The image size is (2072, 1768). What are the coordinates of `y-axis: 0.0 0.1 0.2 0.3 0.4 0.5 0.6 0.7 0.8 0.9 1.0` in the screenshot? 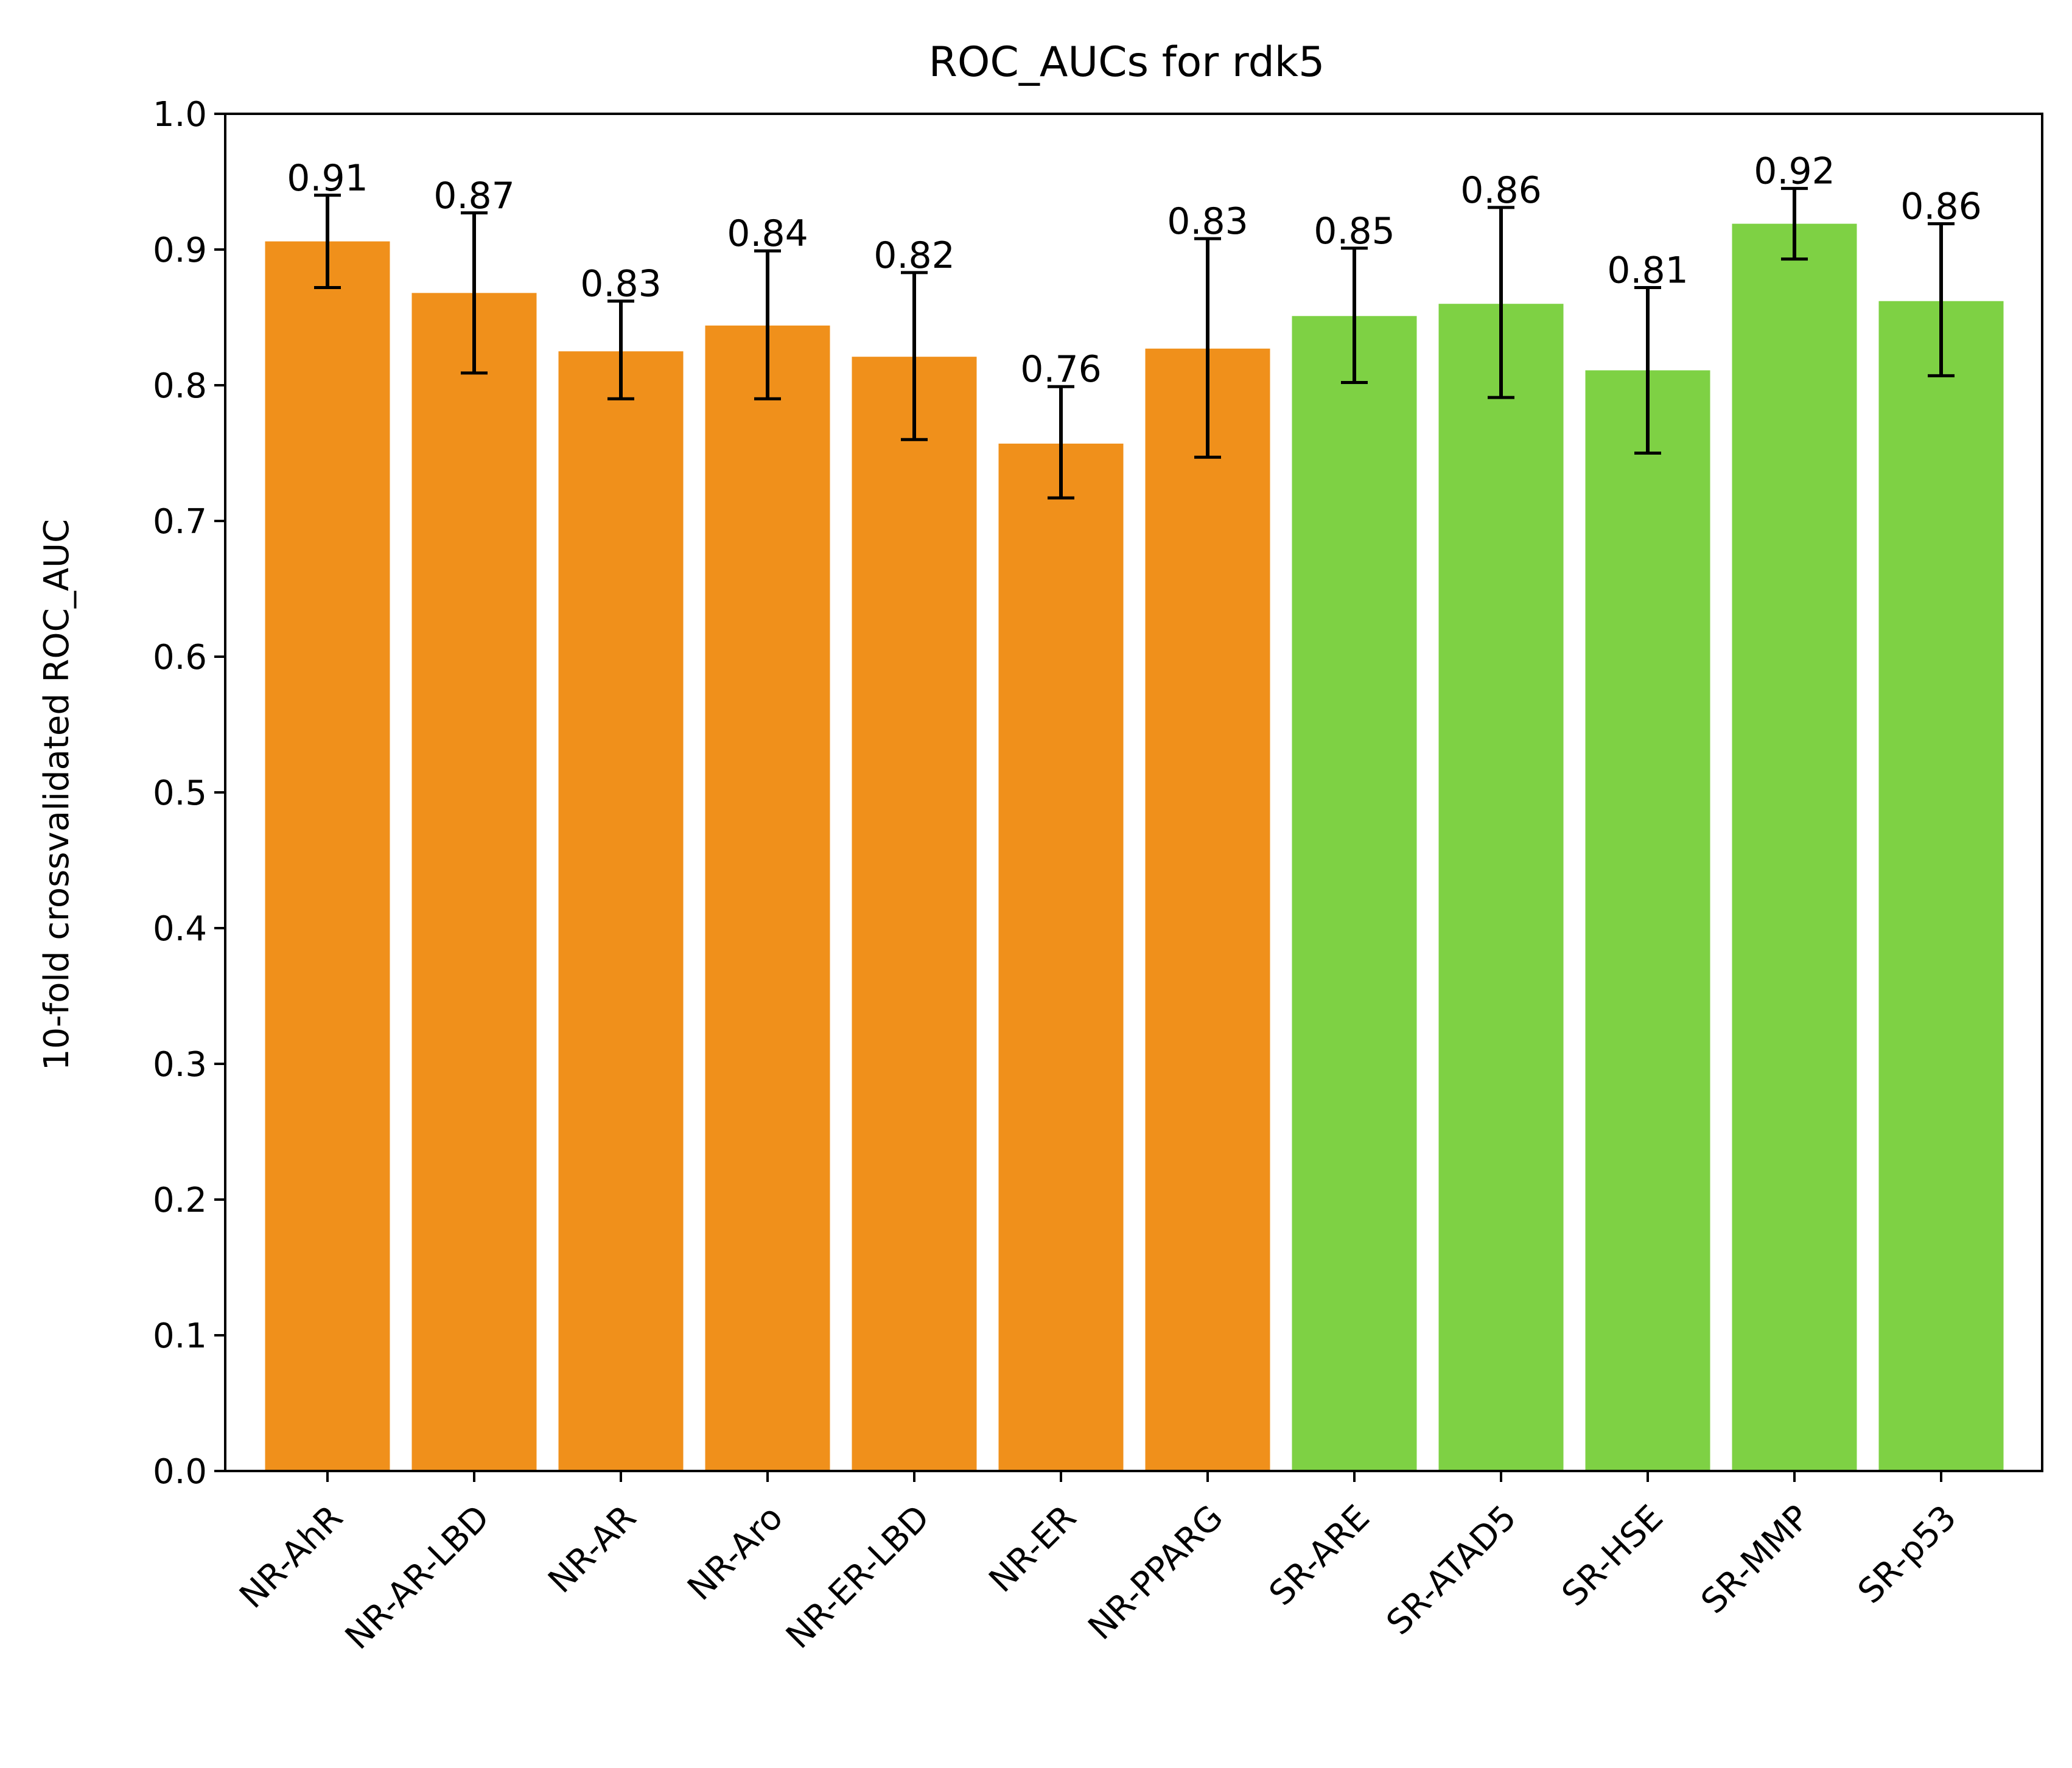 It's located at (189, 793).